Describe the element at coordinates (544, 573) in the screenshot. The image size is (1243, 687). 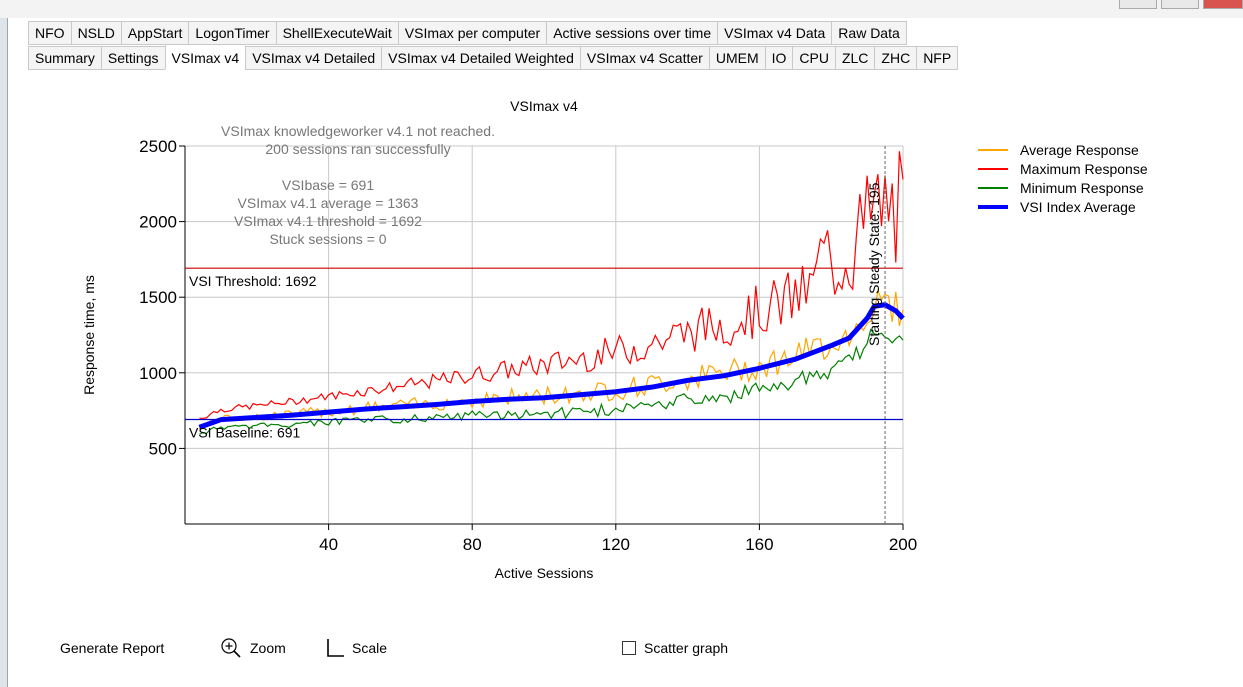
I see `x-axis-label: Active Sessions` at that location.